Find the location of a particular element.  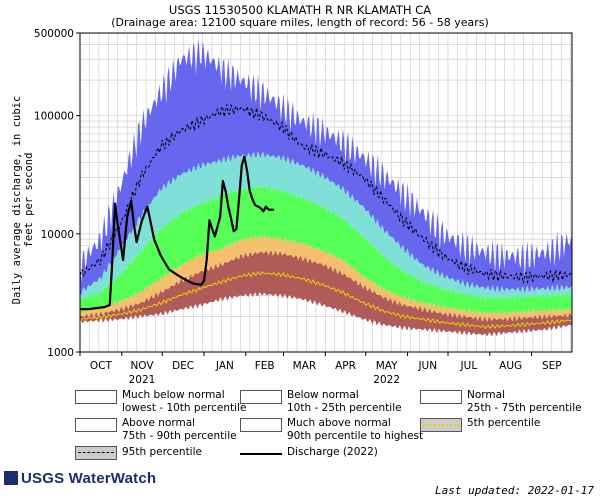

usgs-logo: USGS WaterWatch is located at coordinates (80, 478).